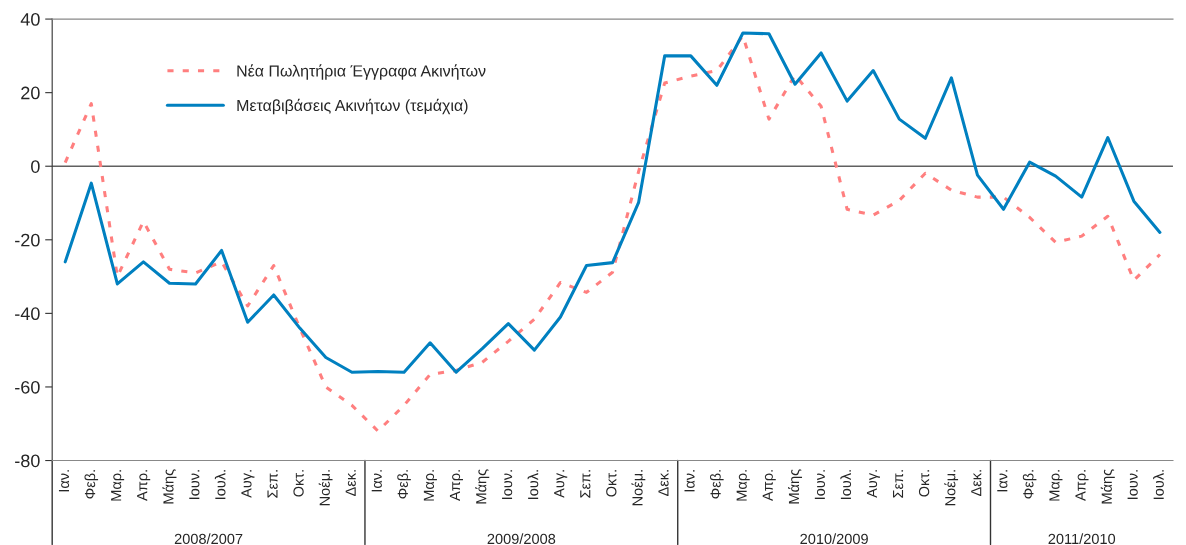  I want to click on y-tick-label: 0, so click(35, 166).